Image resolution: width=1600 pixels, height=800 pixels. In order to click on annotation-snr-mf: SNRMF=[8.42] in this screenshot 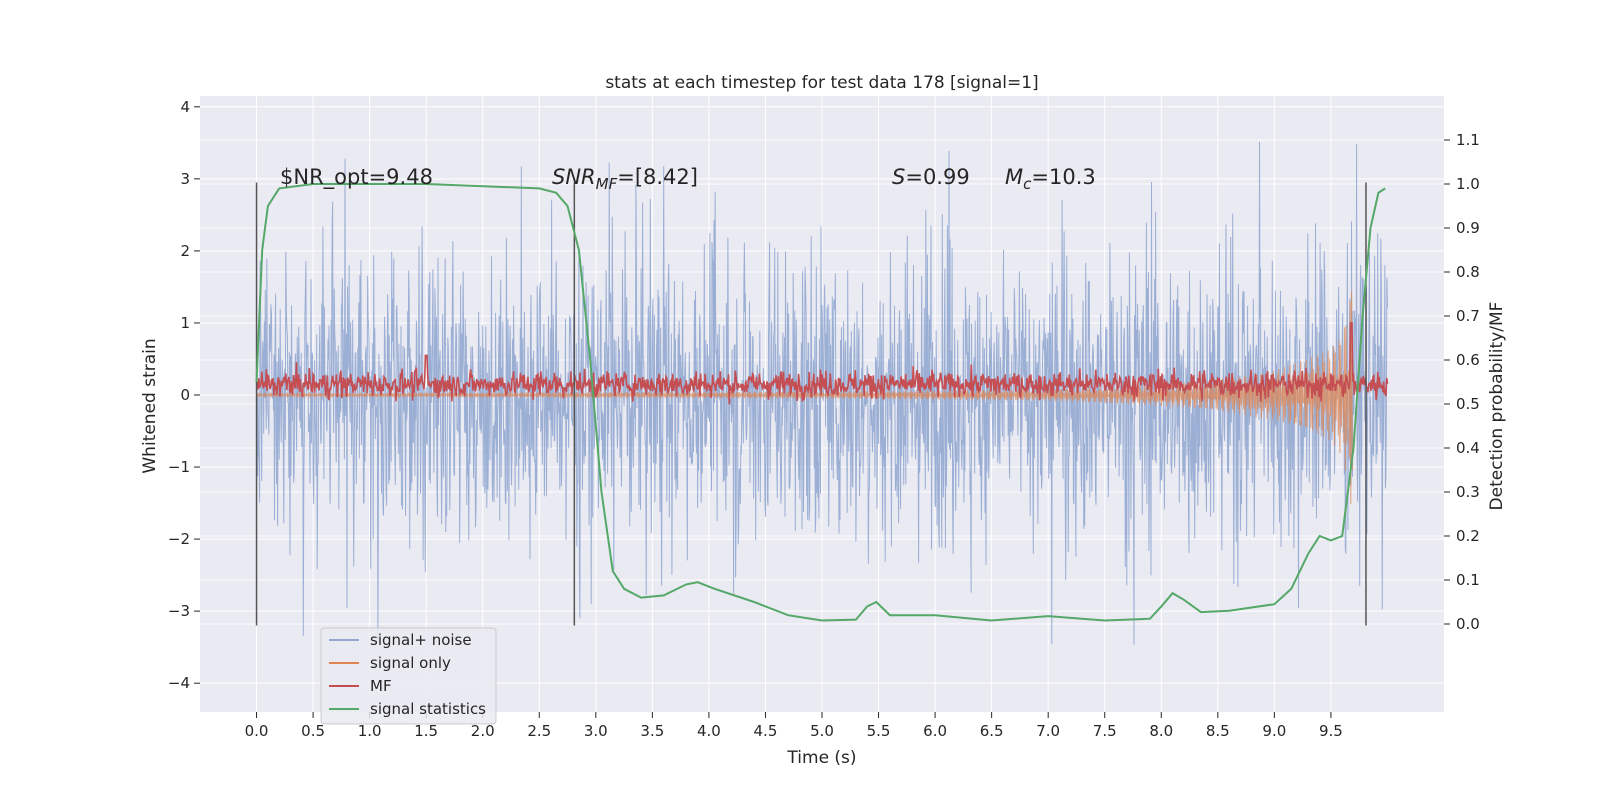, I will do `click(625, 179)`.